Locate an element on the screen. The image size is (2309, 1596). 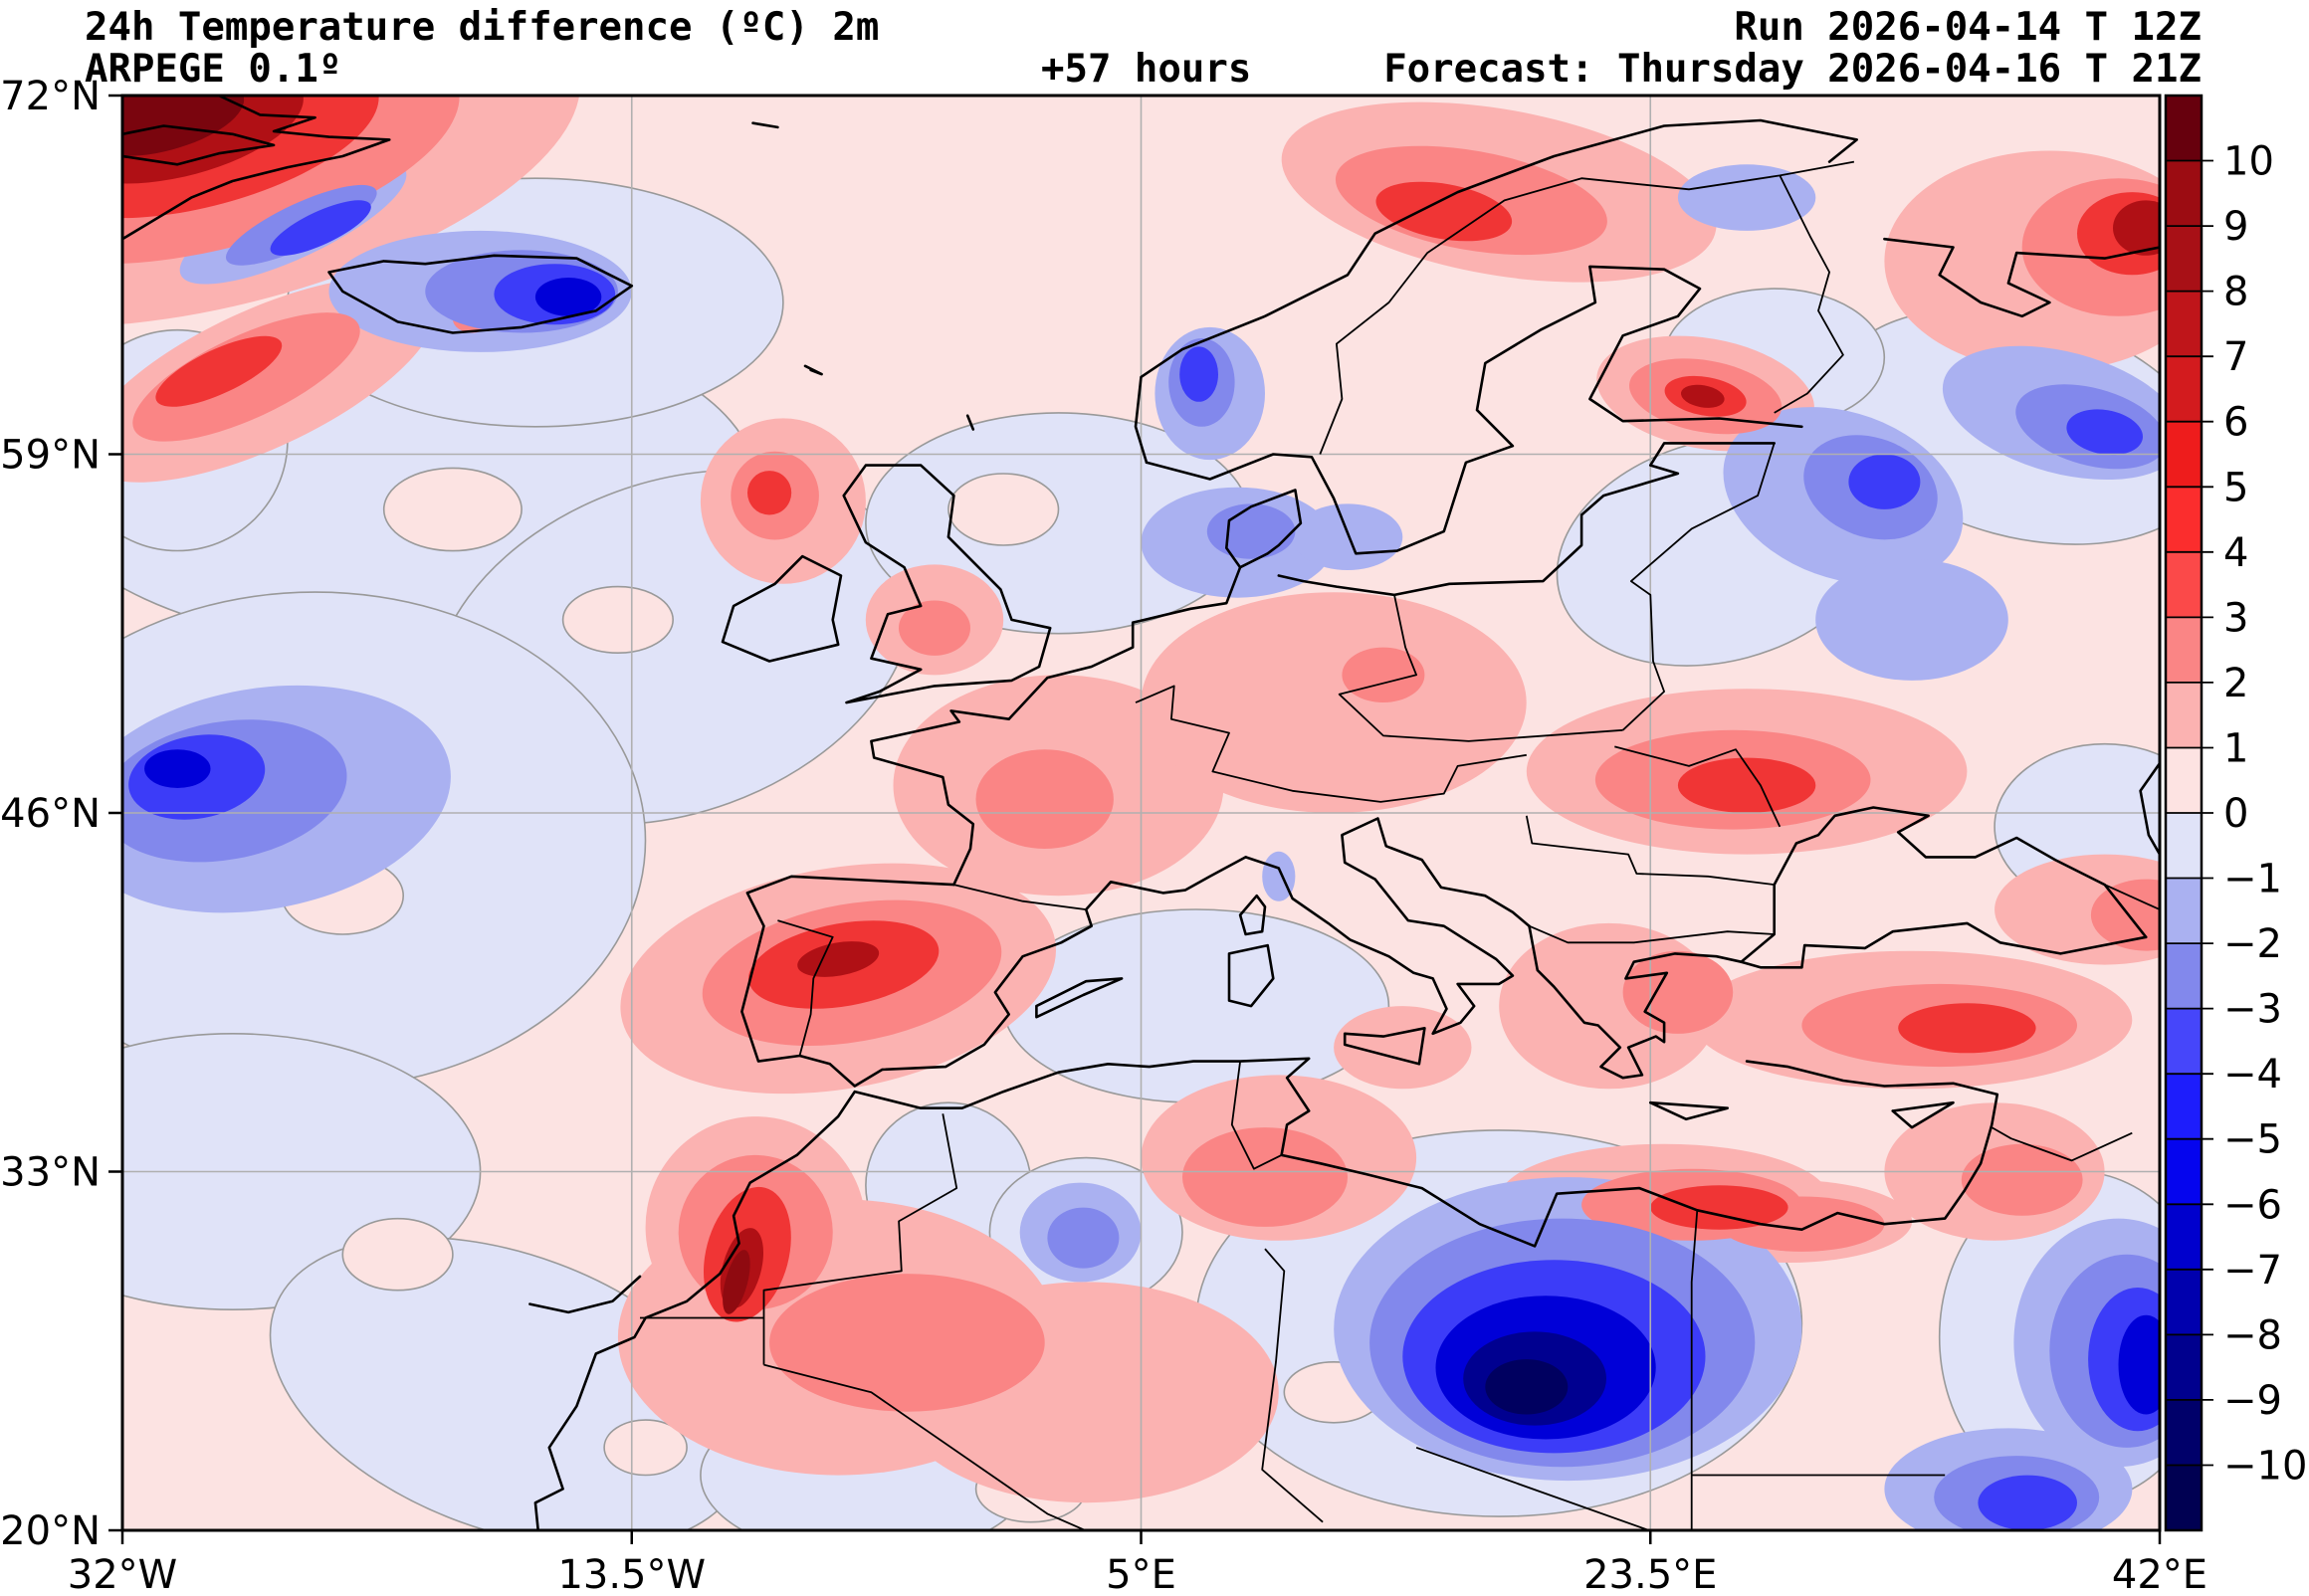
x-axis-tick-label: 13.5°W is located at coordinates (631, 1574).